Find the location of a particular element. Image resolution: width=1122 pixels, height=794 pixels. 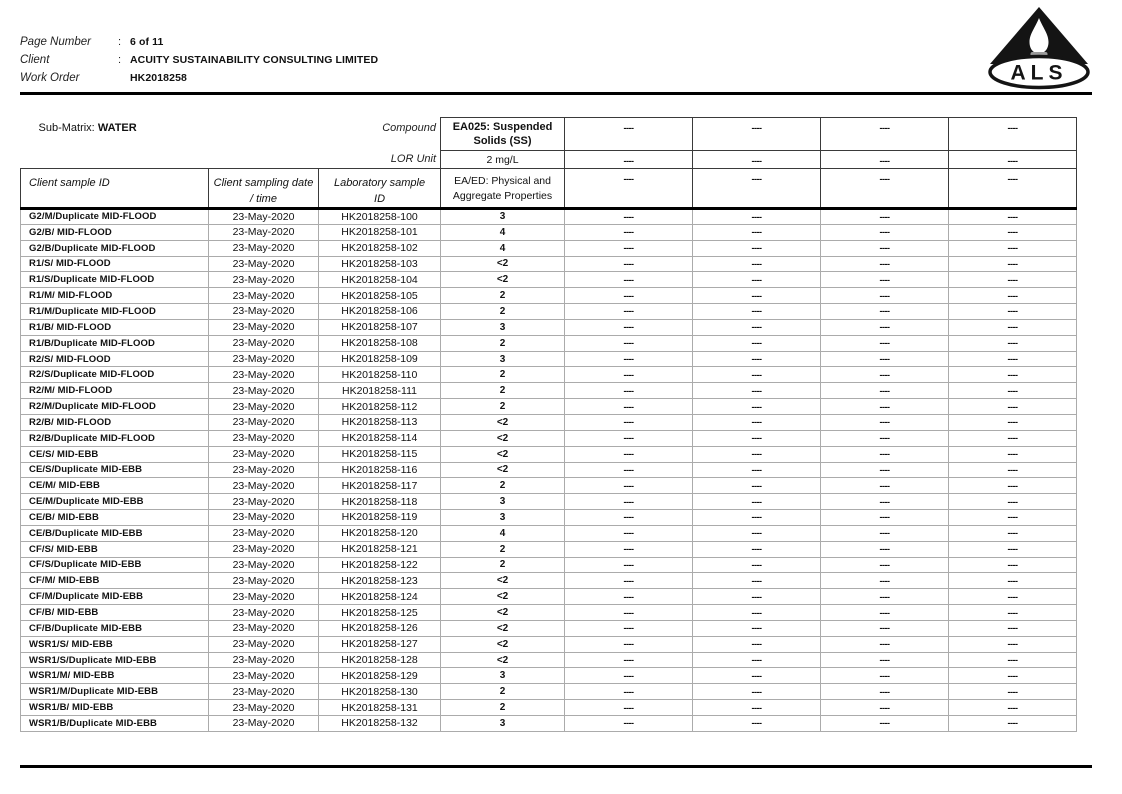

lab-sample-id-cell: HK2018258-124 is located at coordinates (379, 597).